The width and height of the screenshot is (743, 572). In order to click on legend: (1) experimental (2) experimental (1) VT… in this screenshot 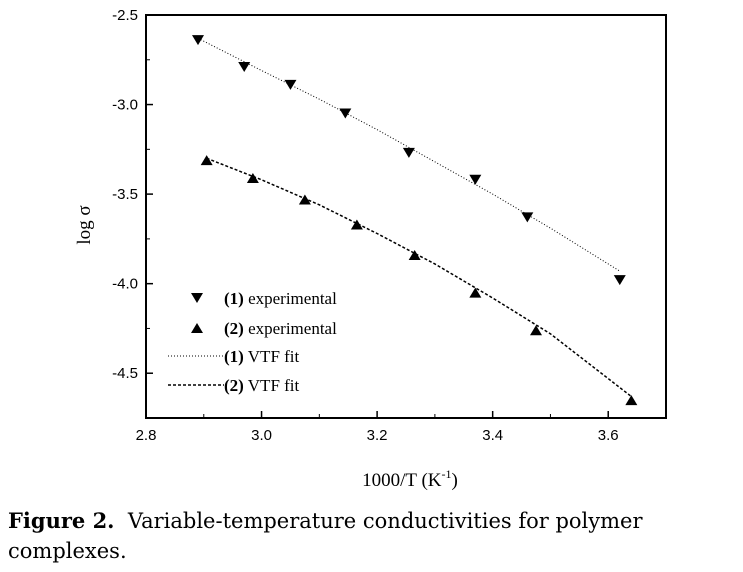, I will do `click(252, 342)`.